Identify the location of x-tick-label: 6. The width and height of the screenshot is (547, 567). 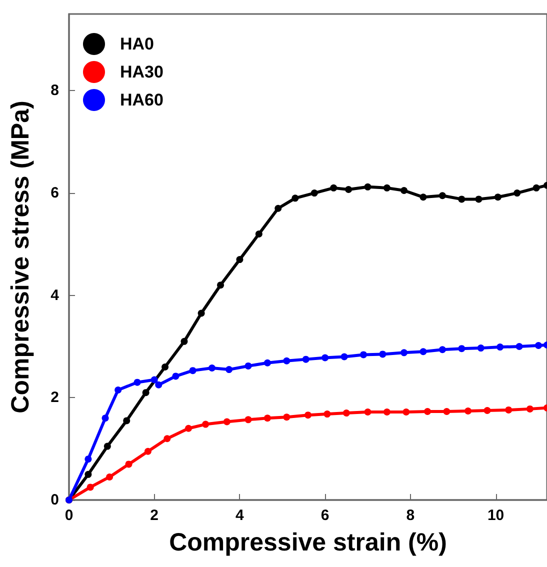
(325, 515).